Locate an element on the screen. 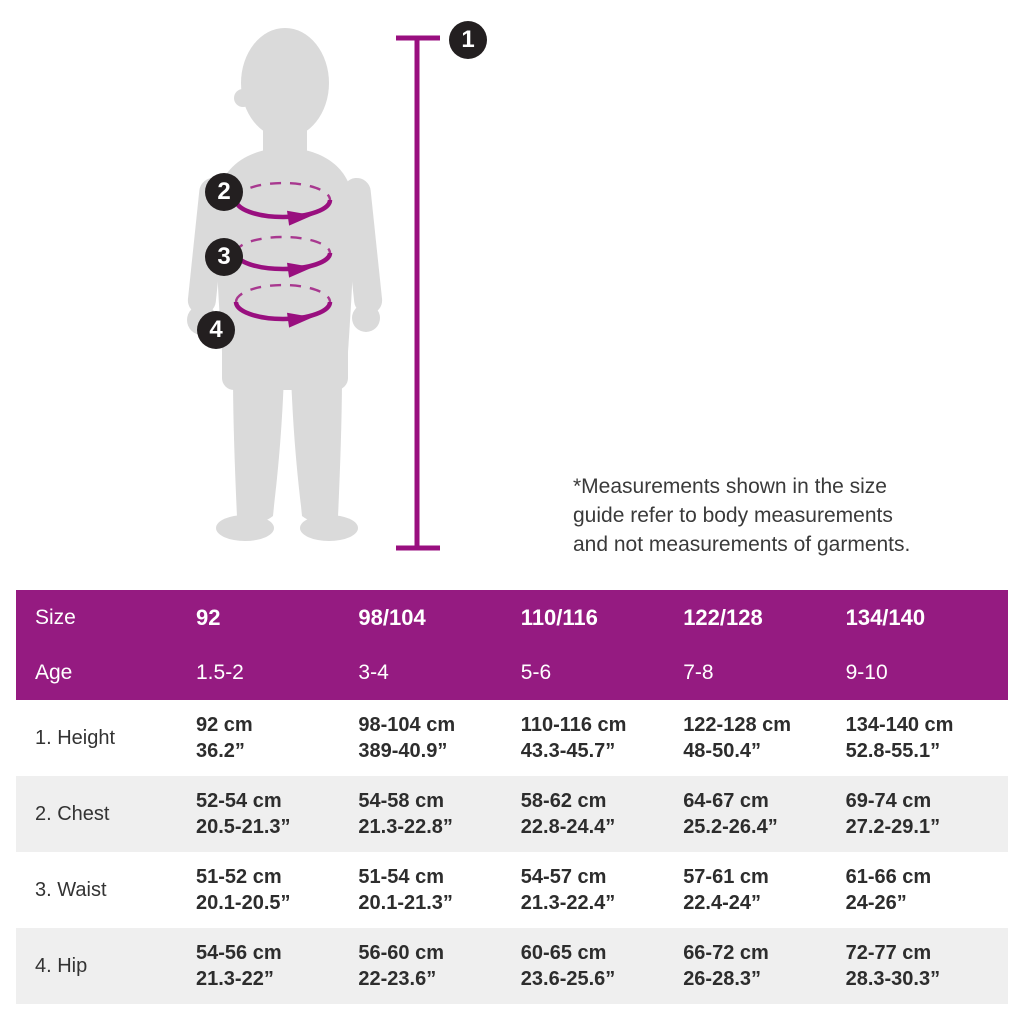 The width and height of the screenshot is (1024, 1024). height-cell-0: 92 cm 36.2” is located at coordinates (277, 738).